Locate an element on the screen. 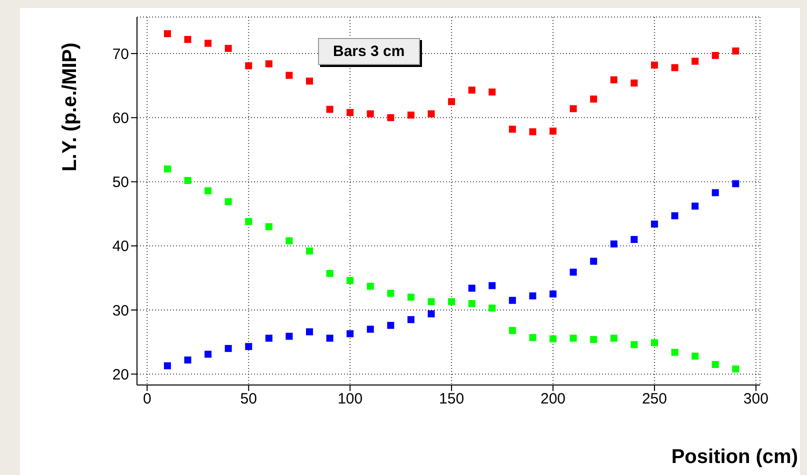 The width and height of the screenshot is (807, 475). y-tick-label: 70 is located at coordinates (120, 54).